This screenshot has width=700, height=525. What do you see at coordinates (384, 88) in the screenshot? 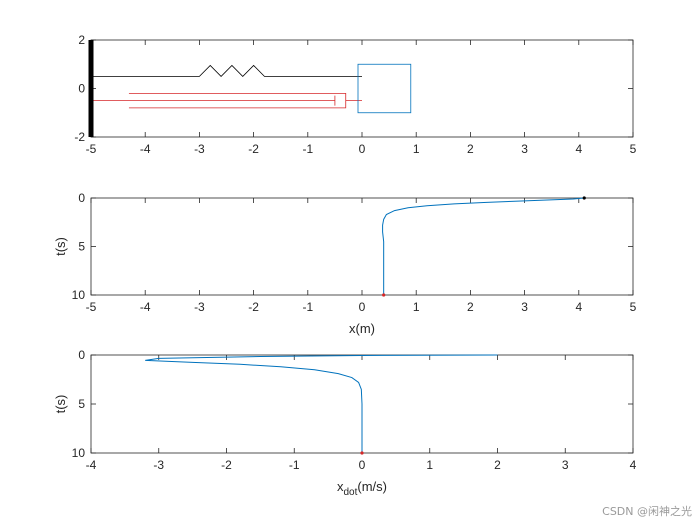
I see `mass-block` at bounding box center [384, 88].